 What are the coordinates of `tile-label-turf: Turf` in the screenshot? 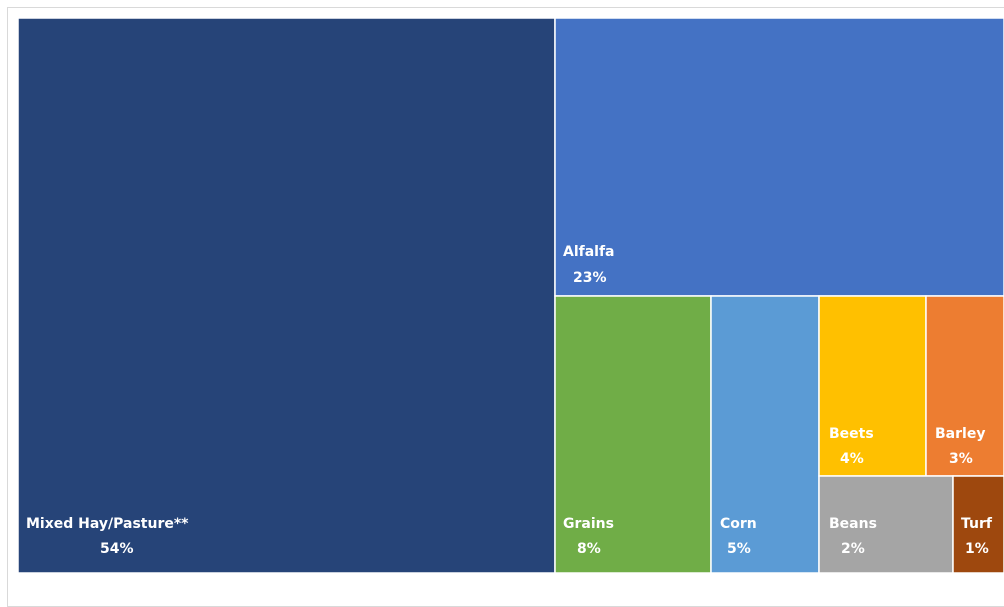 It's located at (977, 524).